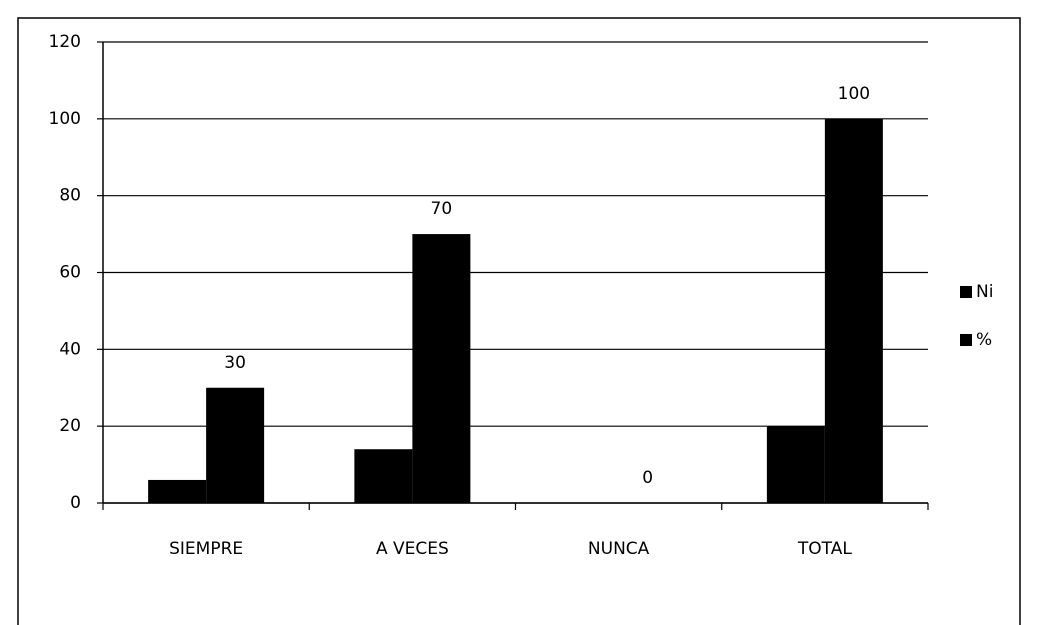 The image size is (1038, 625). What do you see at coordinates (70, 196) in the screenshot?
I see `y-tick-label: 80` at bounding box center [70, 196].